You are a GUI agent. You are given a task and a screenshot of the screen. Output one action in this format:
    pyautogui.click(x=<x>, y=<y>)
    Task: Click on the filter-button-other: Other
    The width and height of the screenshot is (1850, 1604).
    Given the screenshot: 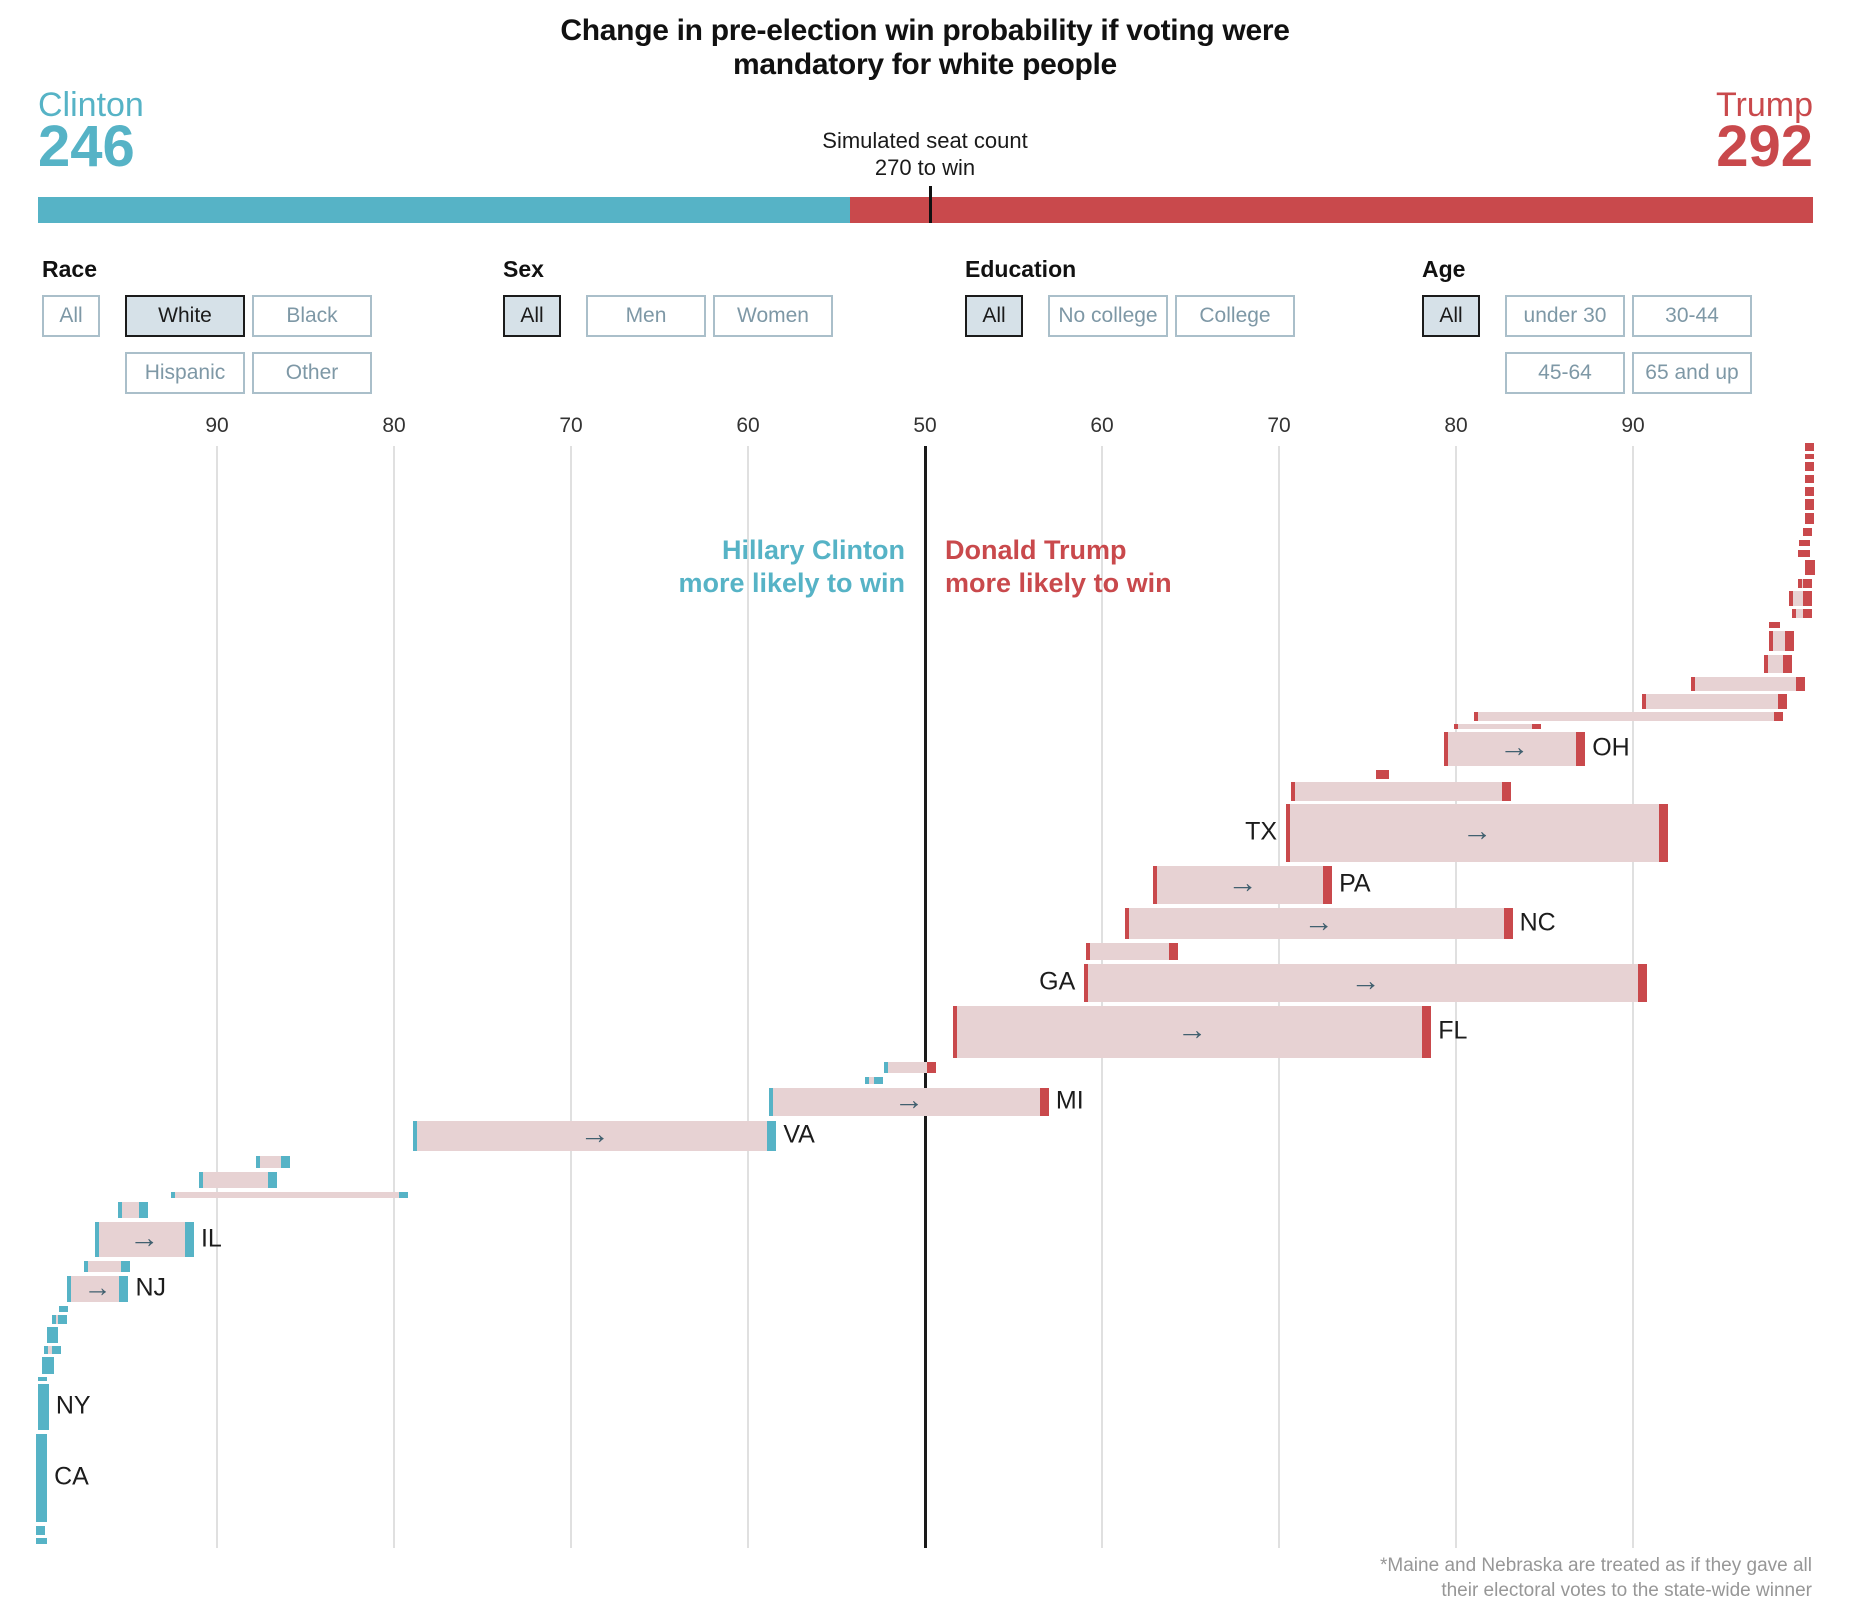 What is the action you would take?
    pyautogui.click(x=312, y=373)
    